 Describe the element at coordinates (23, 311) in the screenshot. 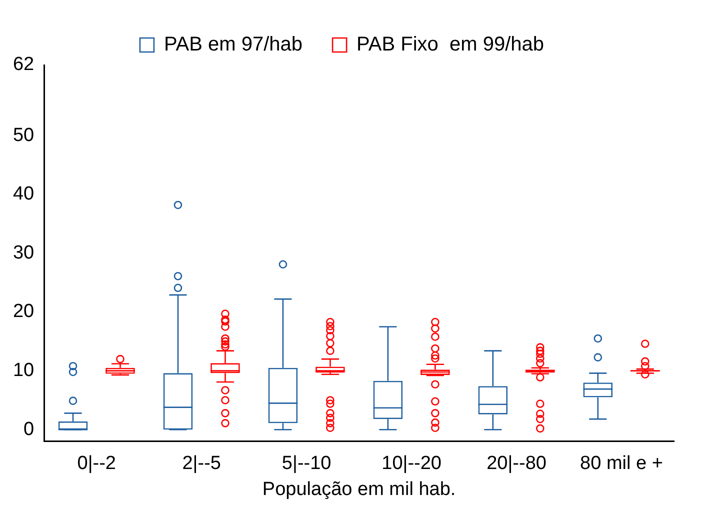

I see `y-tick-label: 20` at that location.